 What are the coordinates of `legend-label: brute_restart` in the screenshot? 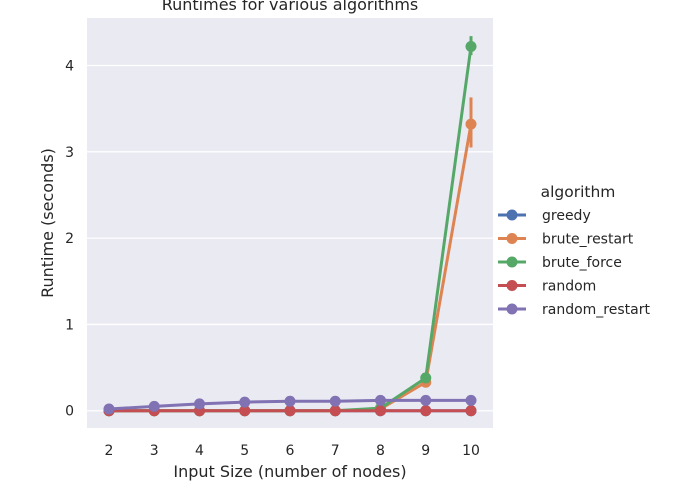 It's located at (588, 240).